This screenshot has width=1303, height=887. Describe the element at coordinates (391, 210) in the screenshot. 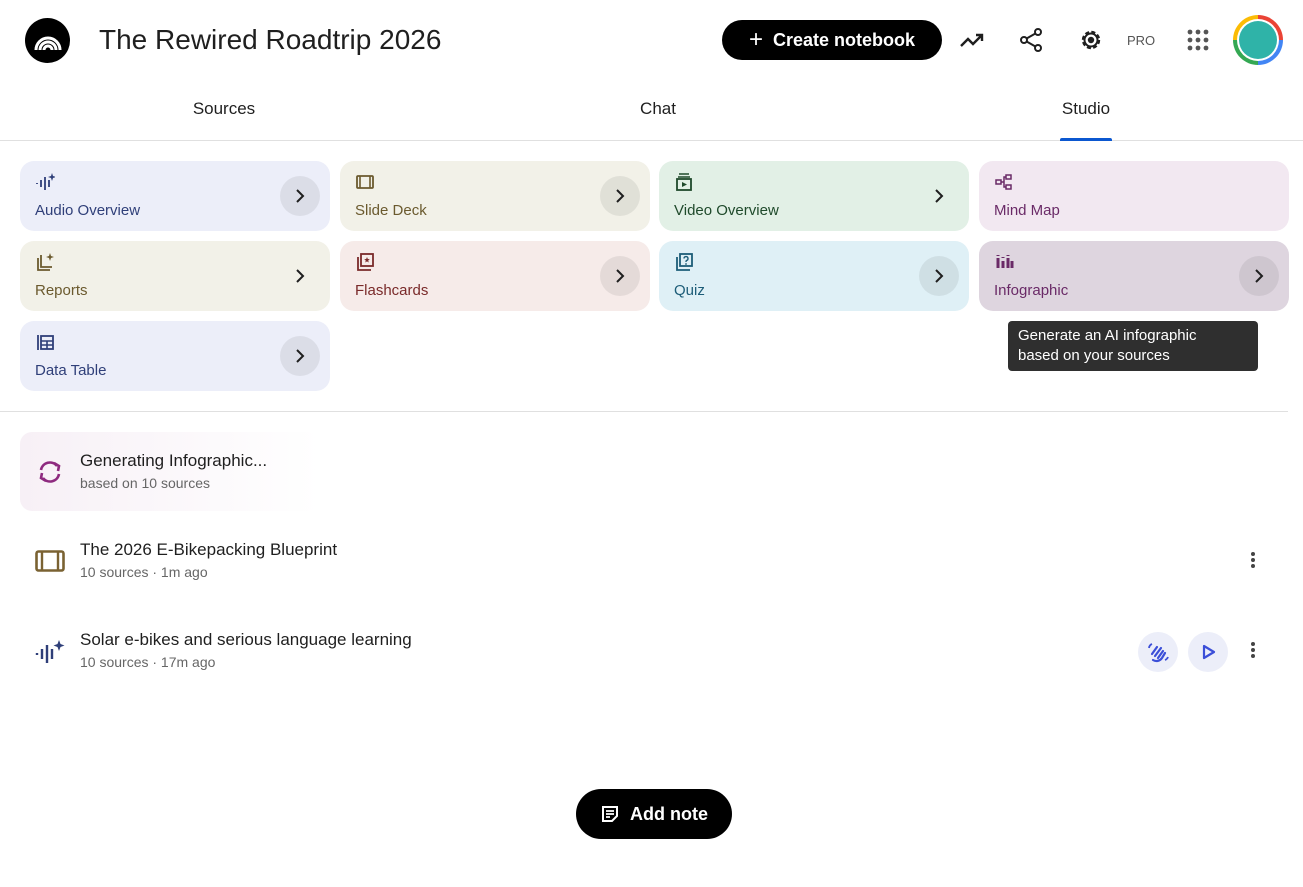

I see `studio-card-label: Slide Deck` at that location.